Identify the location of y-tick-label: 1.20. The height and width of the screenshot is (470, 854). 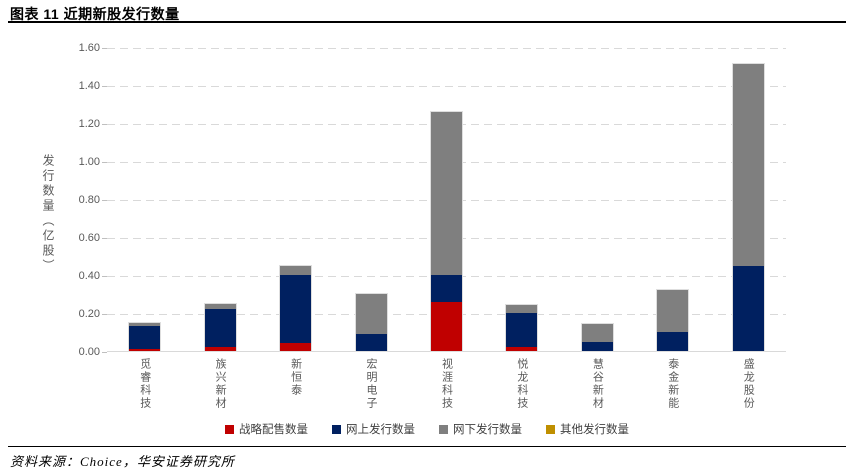
(89, 124).